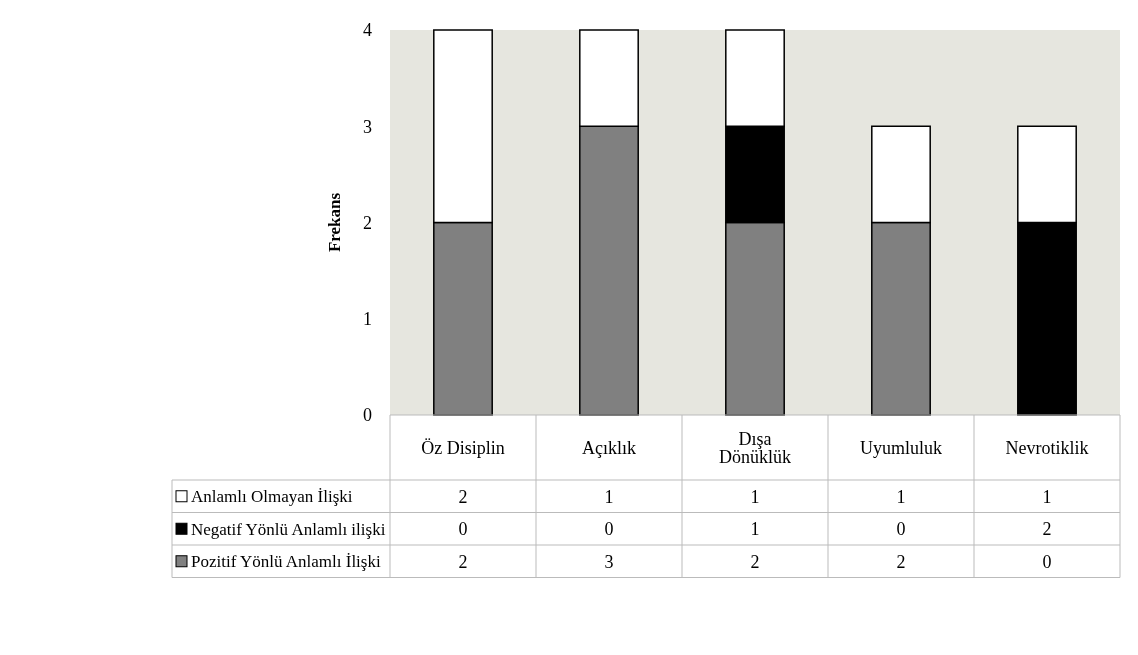 The width and height of the screenshot is (1138, 655). Describe the element at coordinates (334, 222) in the screenshot. I see `y-axis-title: Frekans` at that location.